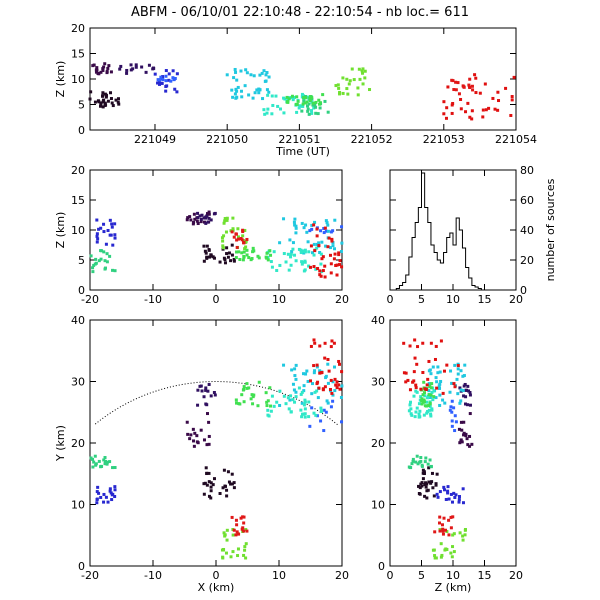 This screenshot has height=600, width=600. What do you see at coordinates (485, 575) in the screenshot?
I see `x-tick-label: 15` at bounding box center [485, 575].